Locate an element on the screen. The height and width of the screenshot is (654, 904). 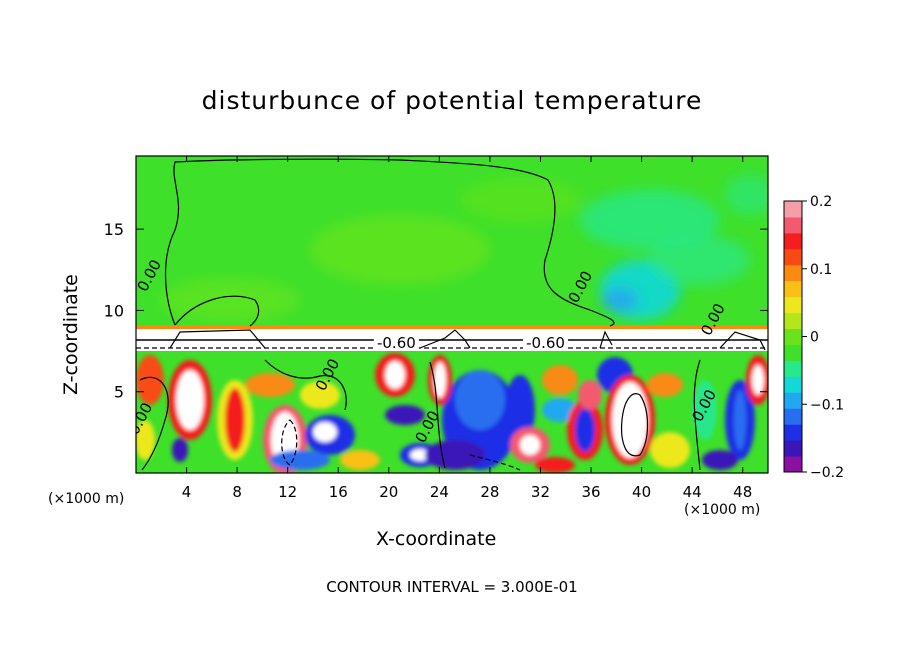
colorbar-tick-label: 0 is located at coordinates (814, 338).